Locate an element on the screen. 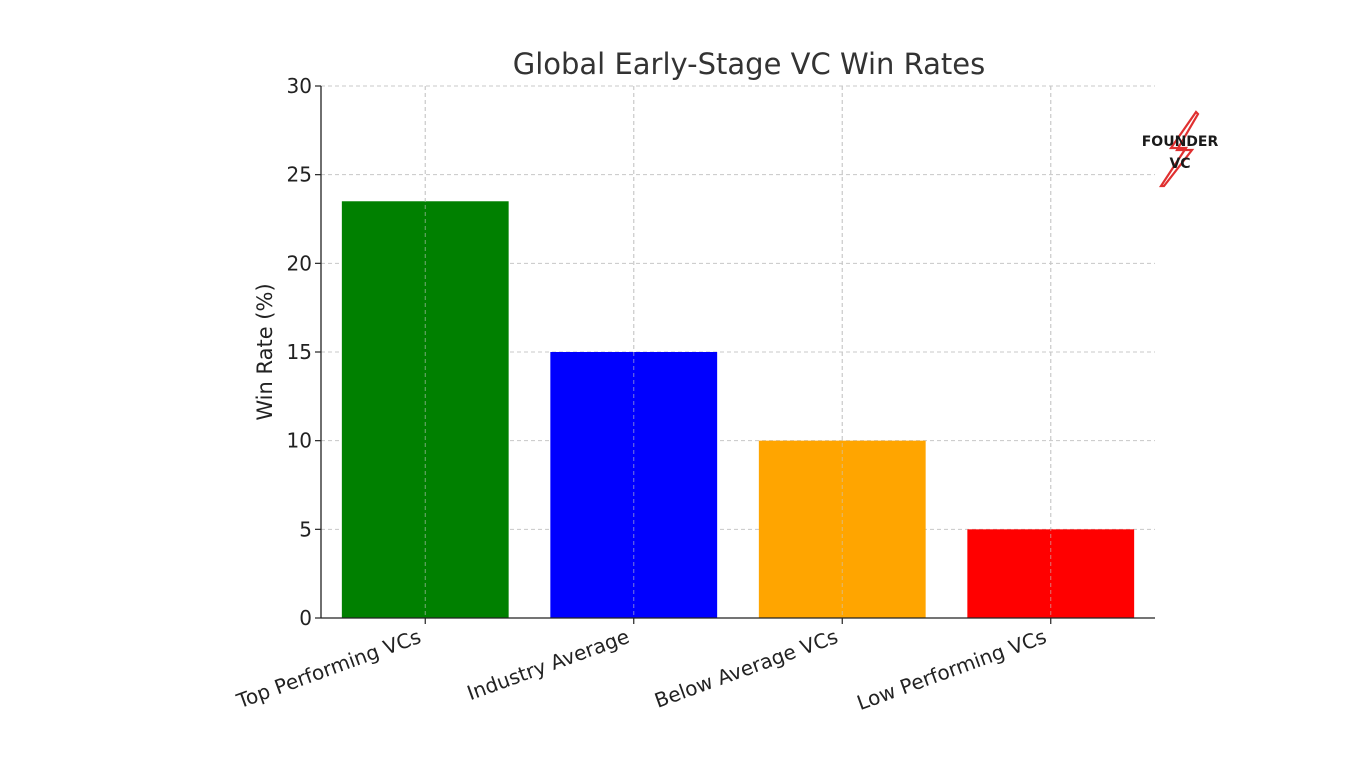 Image resolution: width=1366 pixels, height=768 pixels. chart-title: Global Early-Stage VC Win Rates is located at coordinates (749, 64).